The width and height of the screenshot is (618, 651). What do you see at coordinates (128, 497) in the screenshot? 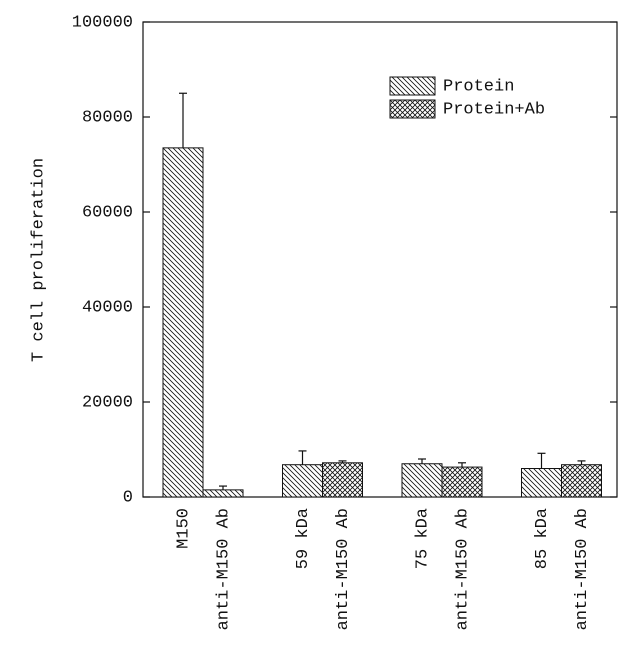
I see `y-tick-label: 0` at bounding box center [128, 497].